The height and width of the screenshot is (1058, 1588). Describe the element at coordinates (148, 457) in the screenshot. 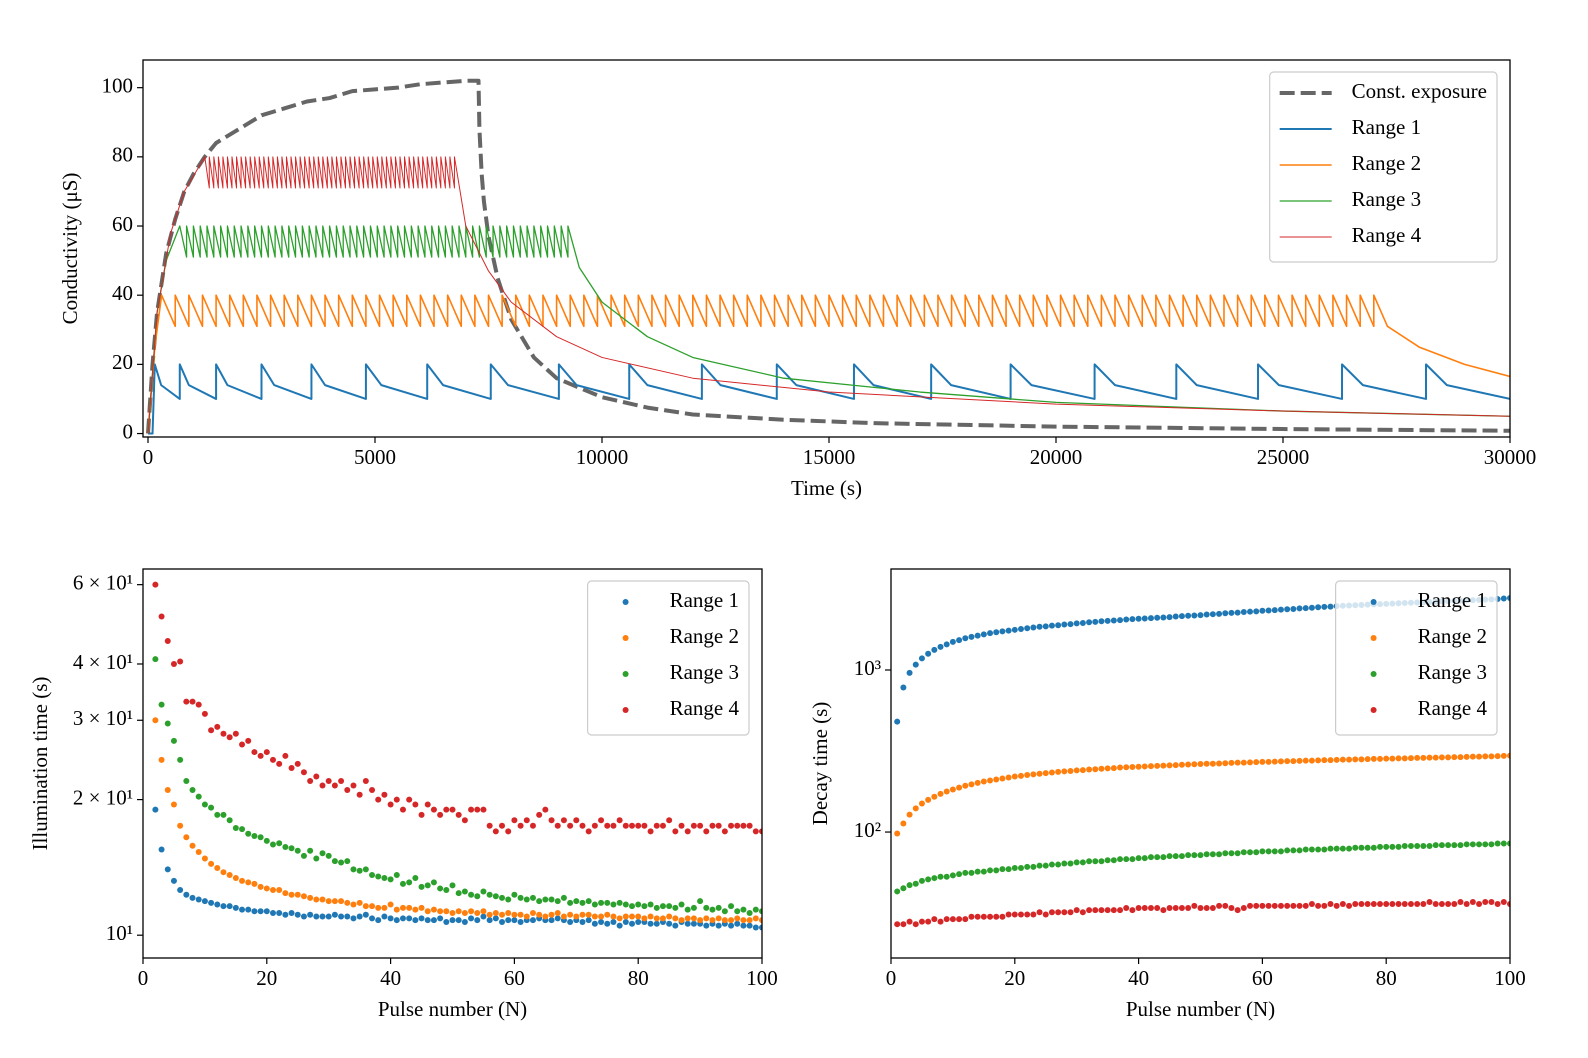

I see `x-tick-label: 0` at that location.